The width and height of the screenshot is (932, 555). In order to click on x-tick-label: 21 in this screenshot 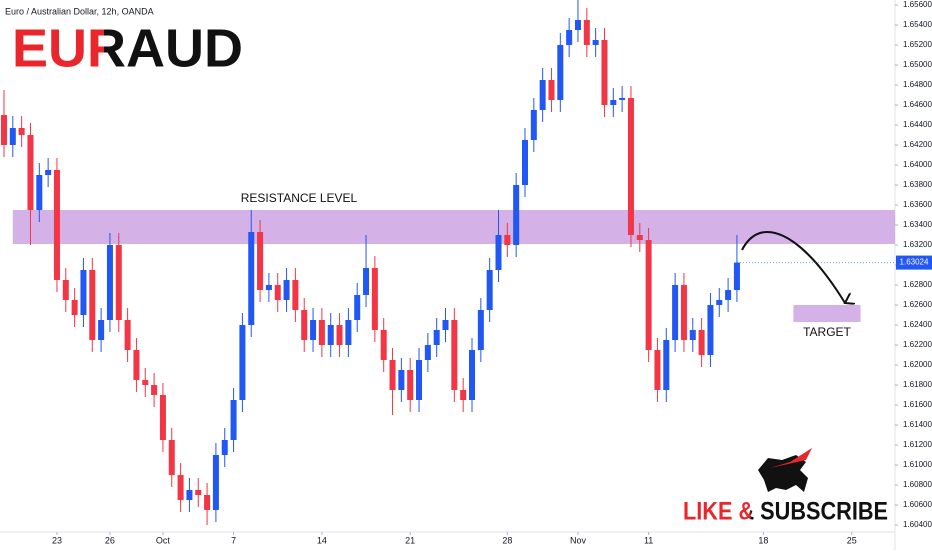, I will do `click(410, 540)`.